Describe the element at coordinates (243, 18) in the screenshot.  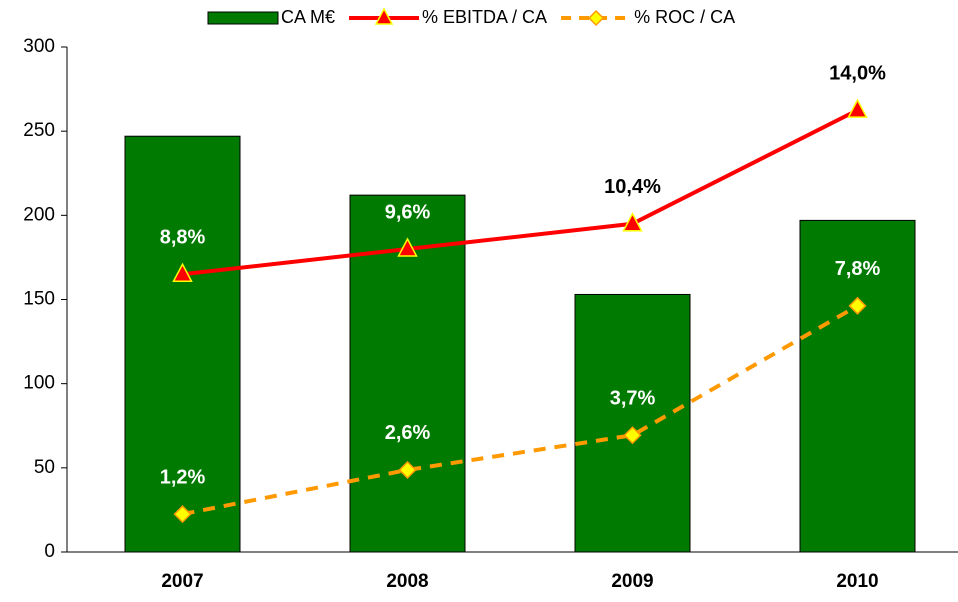
I see `legend-swatch` at that location.